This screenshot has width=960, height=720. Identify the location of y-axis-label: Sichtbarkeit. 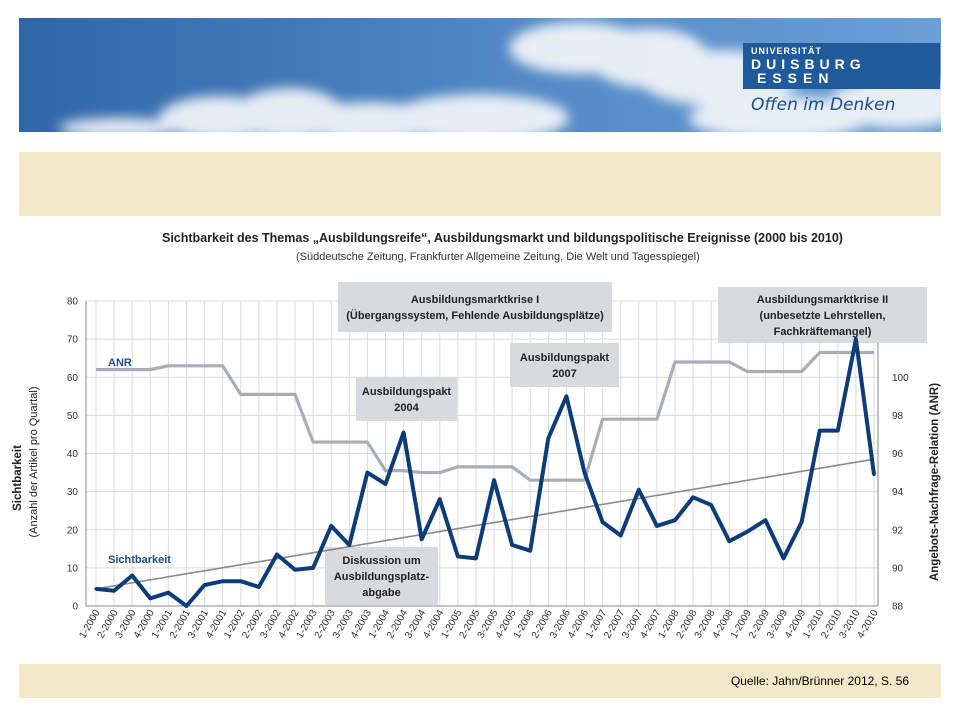
(18, 478).